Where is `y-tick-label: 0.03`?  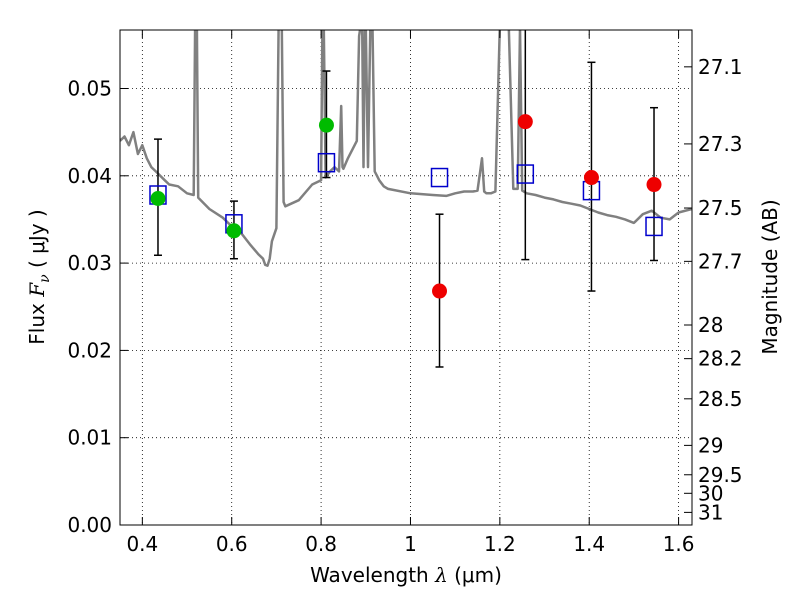
y-tick-label: 0.03 is located at coordinates (89, 263).